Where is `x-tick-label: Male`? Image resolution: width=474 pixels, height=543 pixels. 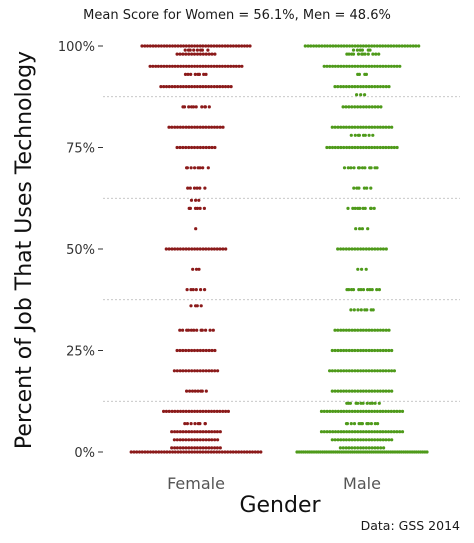 x-tick-label: Male is located at coordinates (362, 483).